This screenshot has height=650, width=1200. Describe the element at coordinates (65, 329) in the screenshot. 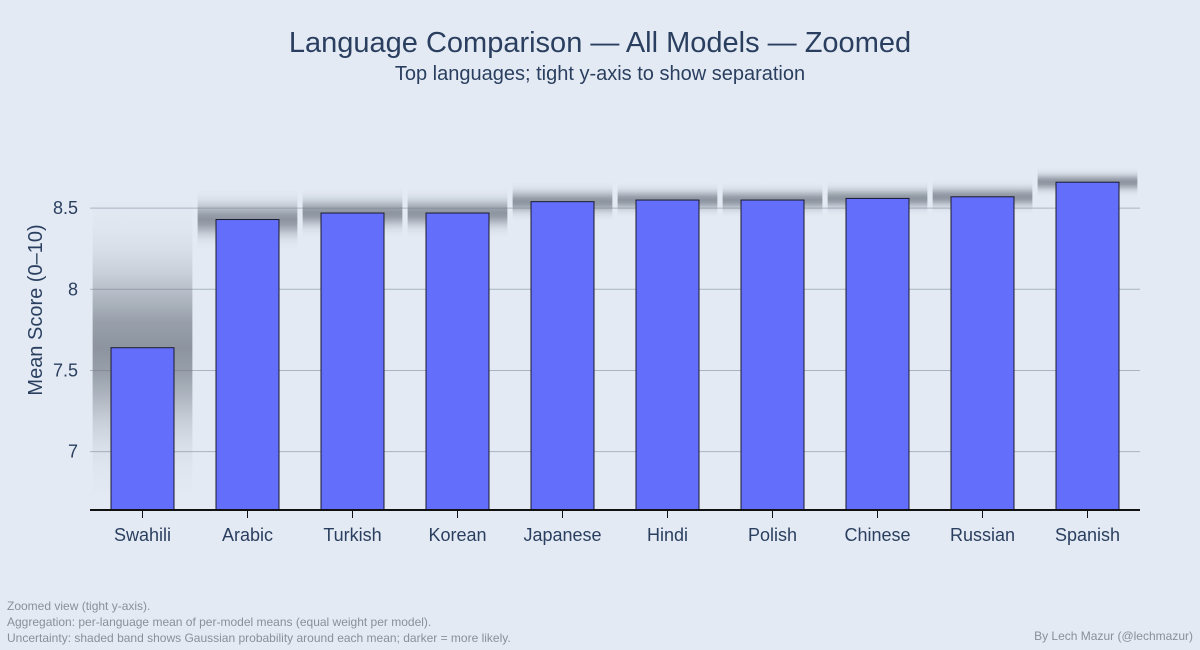

I see `y-axis: 7 7.5 8 8.5` at that location.